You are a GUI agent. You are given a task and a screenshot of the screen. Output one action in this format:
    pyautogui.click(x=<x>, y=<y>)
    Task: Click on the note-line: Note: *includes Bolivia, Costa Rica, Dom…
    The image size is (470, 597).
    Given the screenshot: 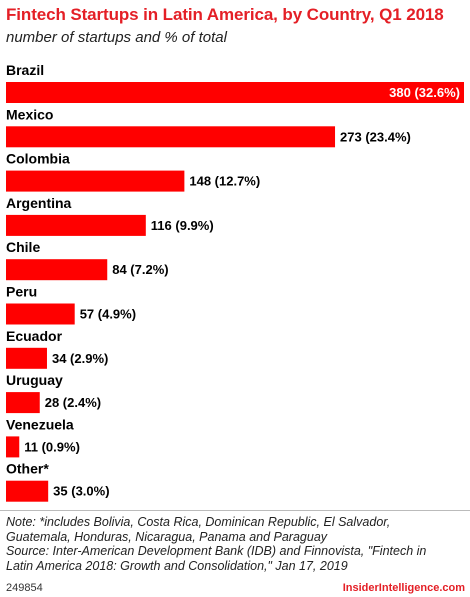 What is the action you would take?
    pyautogui.click(x=198, y=522)
    